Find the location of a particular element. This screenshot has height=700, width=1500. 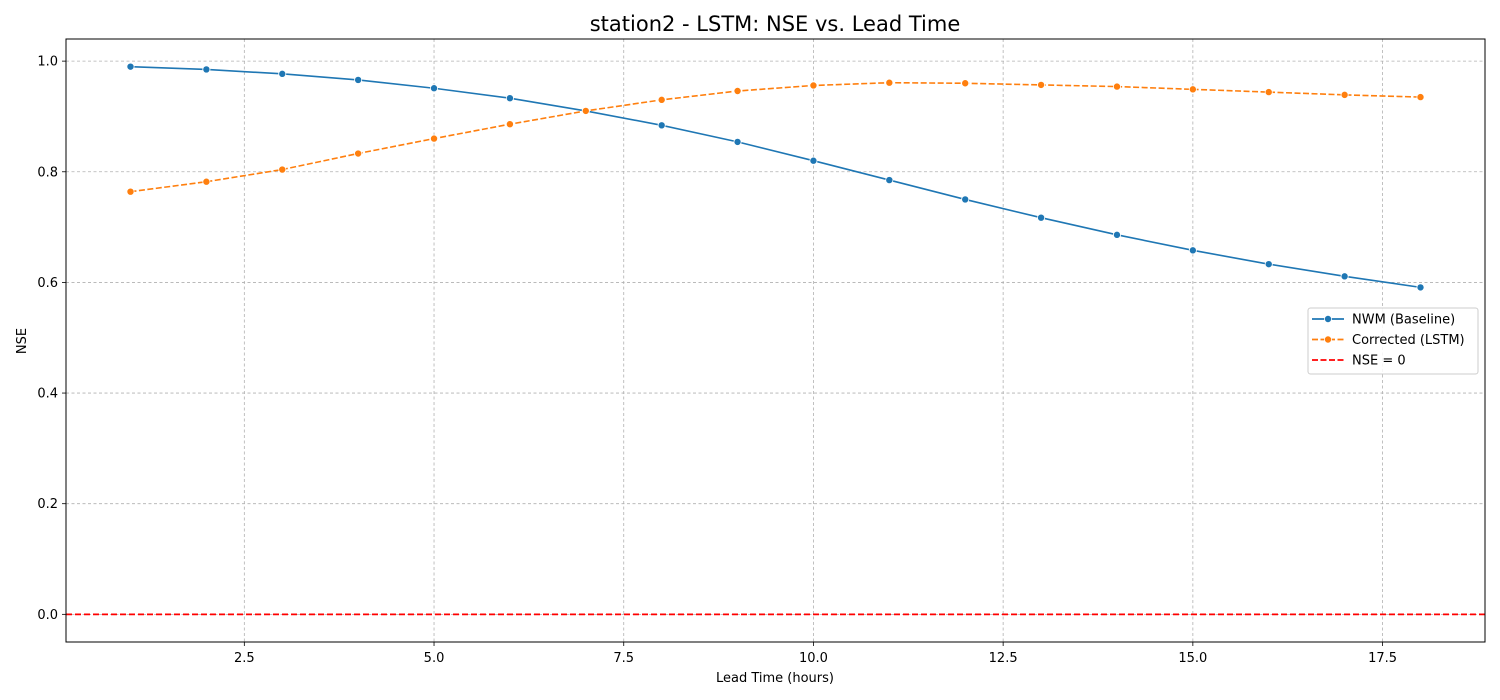

x-tick-label: 17.5 is located at coordinates (1382, 658).